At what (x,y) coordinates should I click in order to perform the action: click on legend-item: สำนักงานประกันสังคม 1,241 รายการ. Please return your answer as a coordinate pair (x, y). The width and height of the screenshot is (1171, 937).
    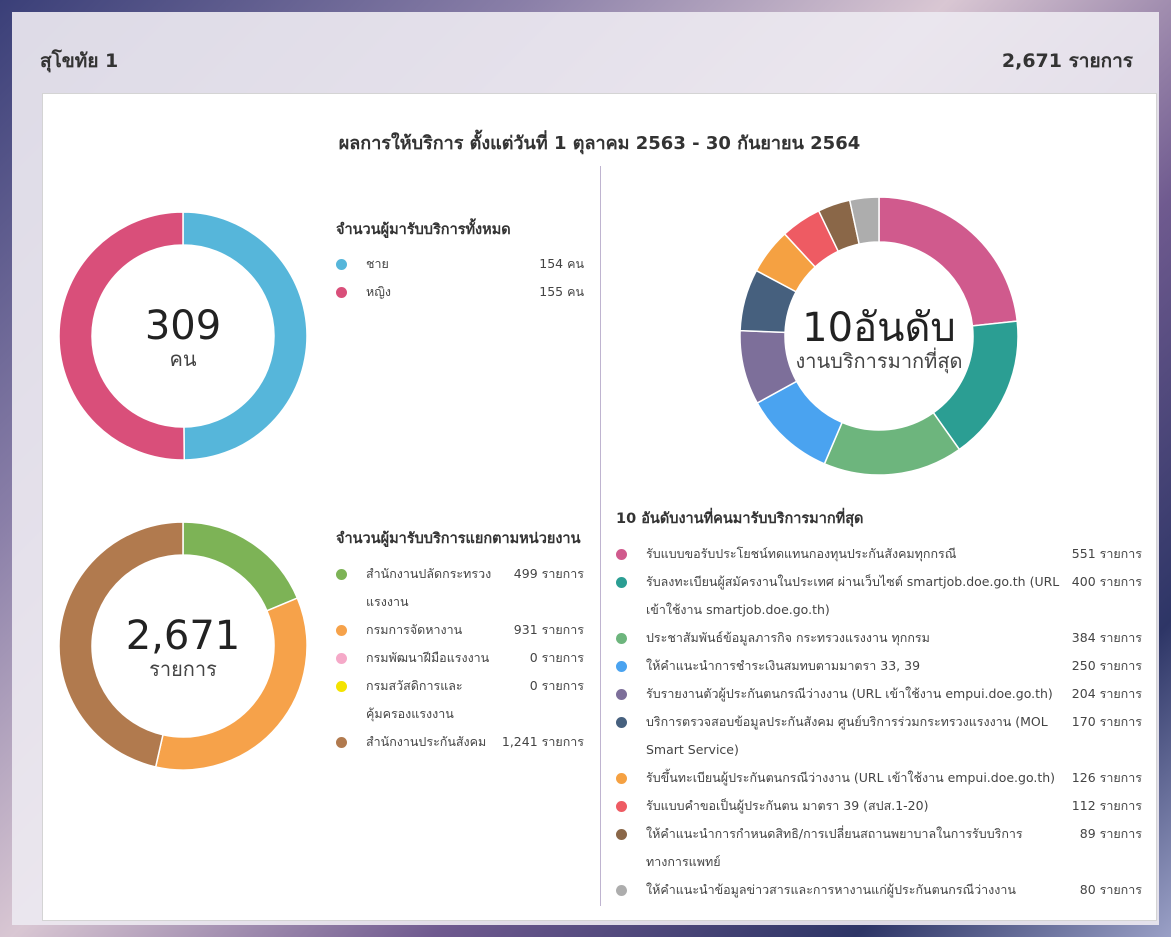
    Looking at the image, I should click on (460, 742).